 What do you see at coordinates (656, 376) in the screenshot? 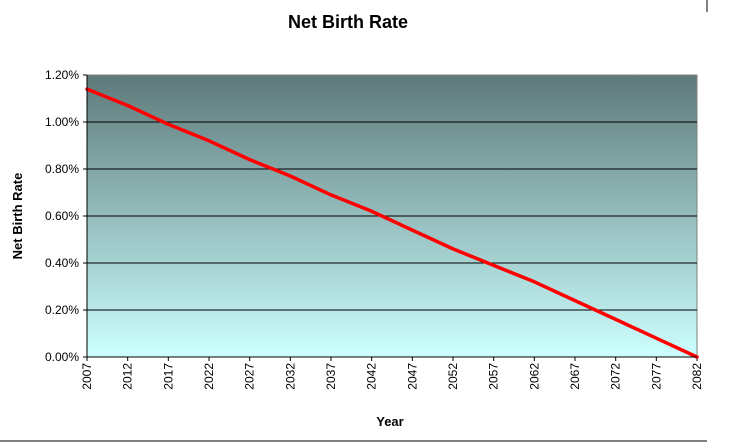
I see `x-tick-label: 2077` at bounding box center [656, 376].